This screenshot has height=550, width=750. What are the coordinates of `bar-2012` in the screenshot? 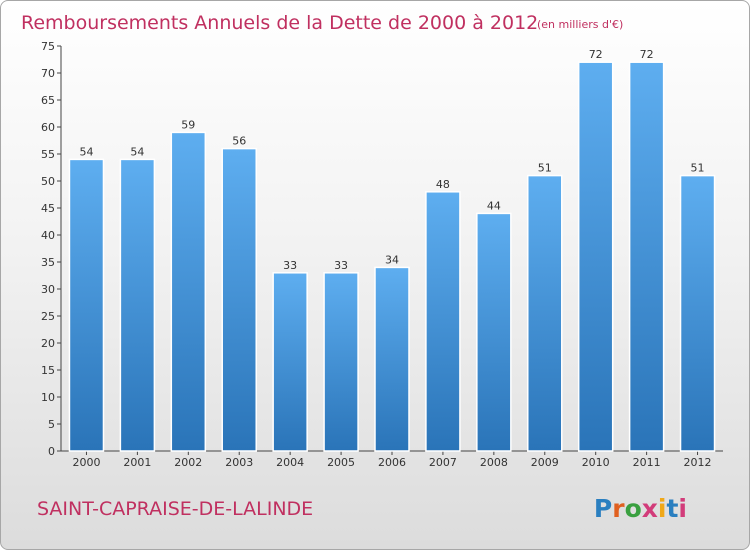 It's located at (697, 313).